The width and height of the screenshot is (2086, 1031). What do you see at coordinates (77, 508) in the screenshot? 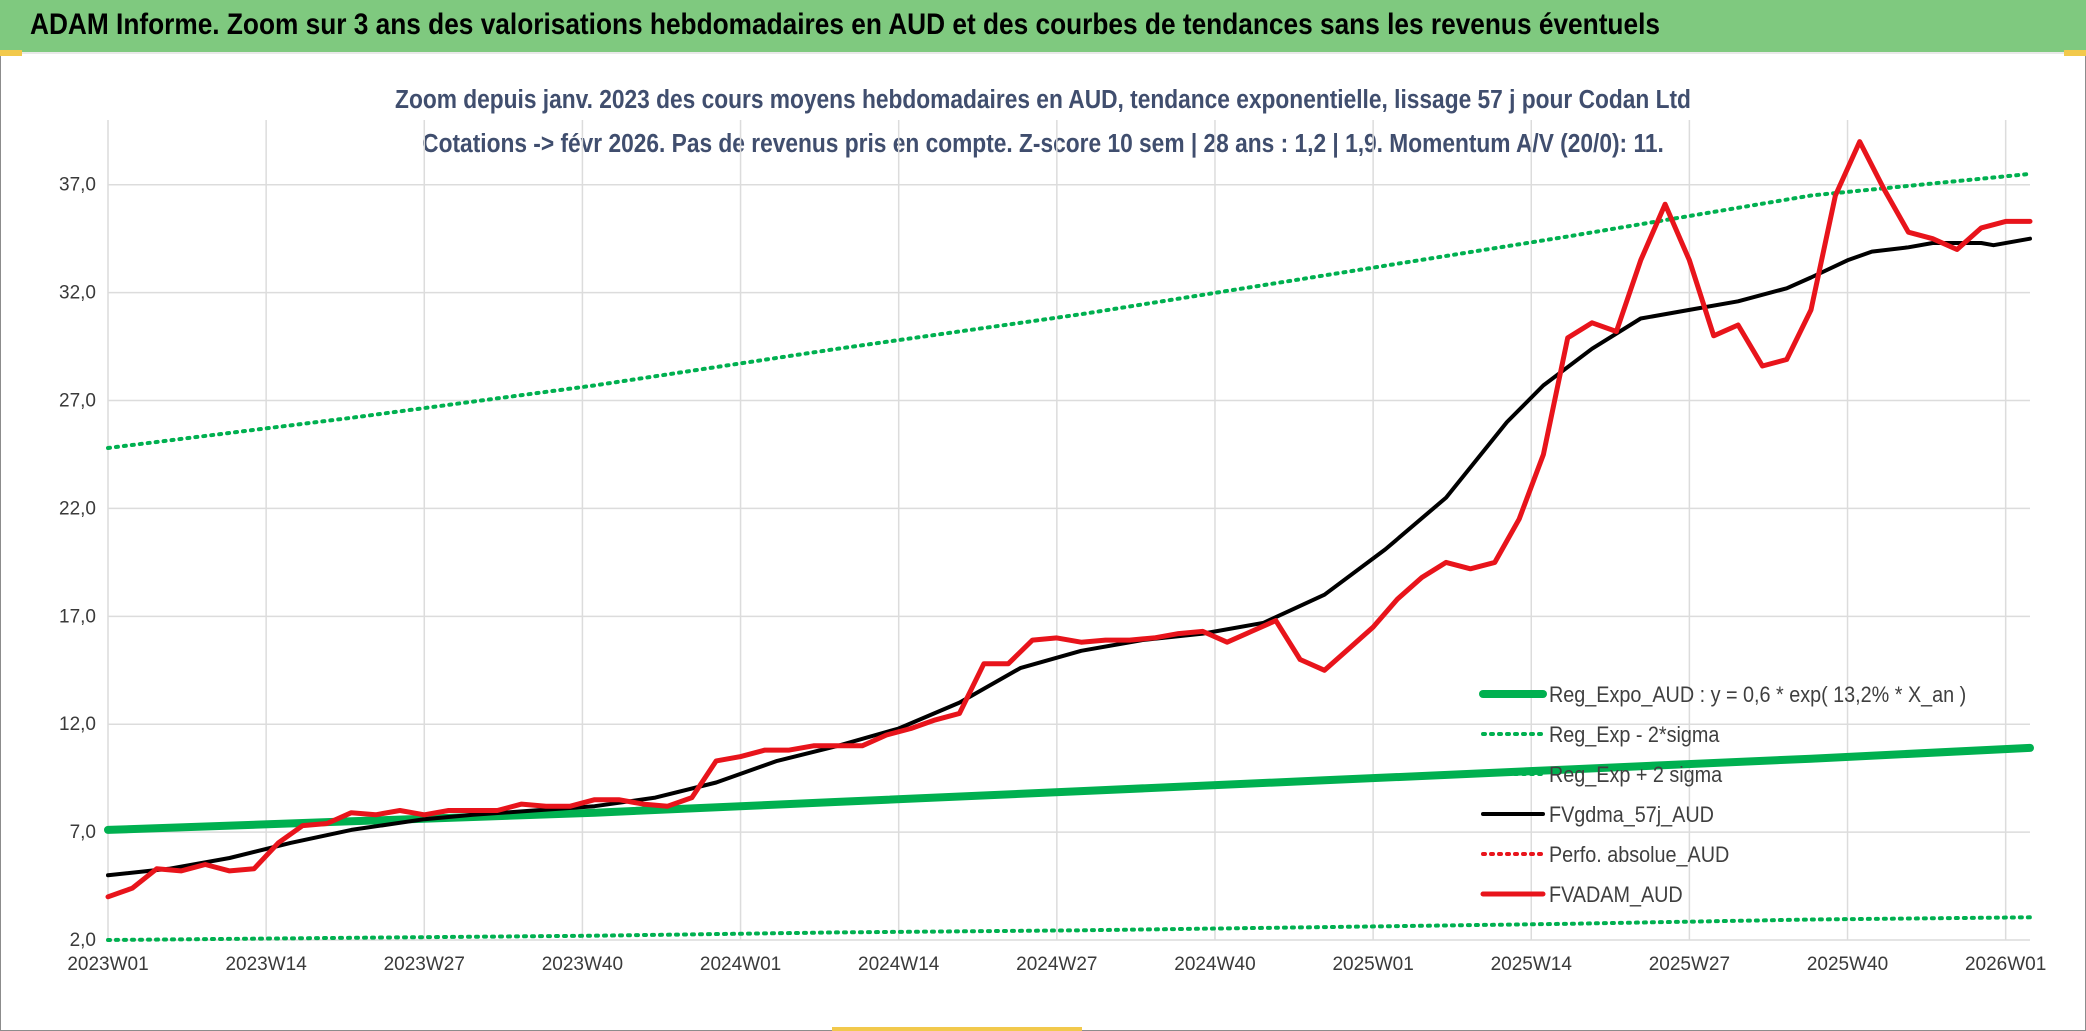
I see `y-tick-label: 22,0` at bounding box center [77, 508].